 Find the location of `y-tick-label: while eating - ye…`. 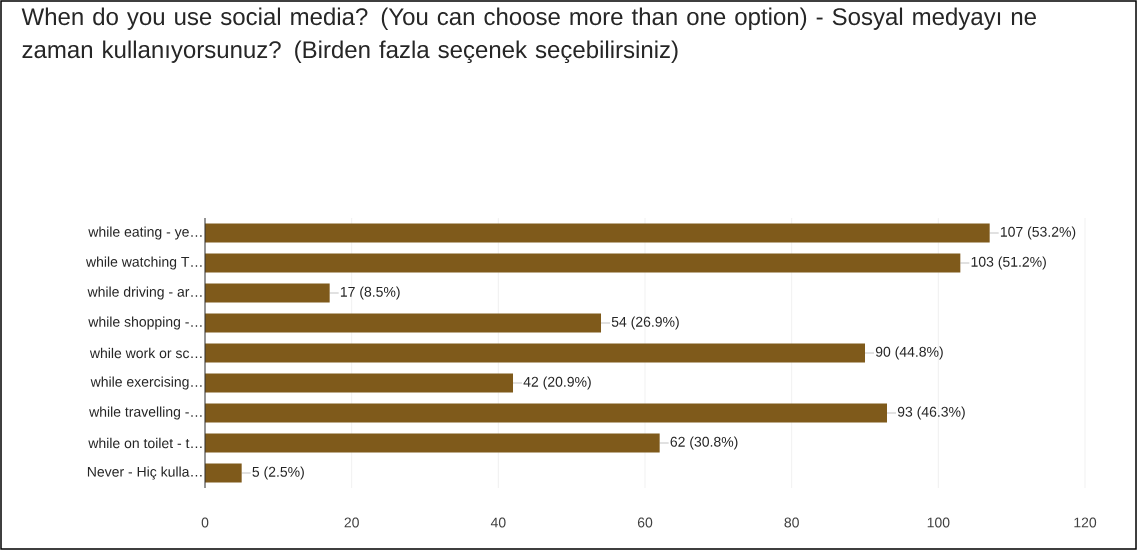

y-tick-label: while eating - ye… is located at coordinates (145, 233).